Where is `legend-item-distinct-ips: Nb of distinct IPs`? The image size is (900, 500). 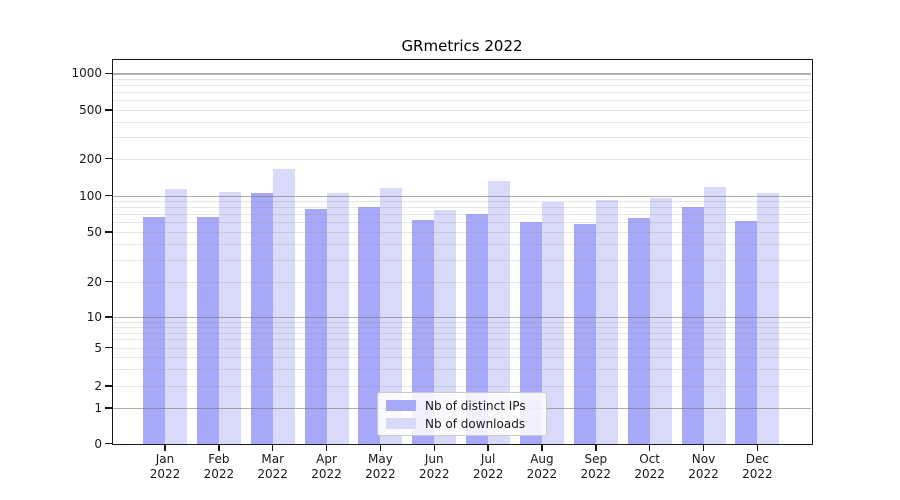 legend-item-distinct-ips: Nb of distinct IPs is located at coordinates (452, 405).